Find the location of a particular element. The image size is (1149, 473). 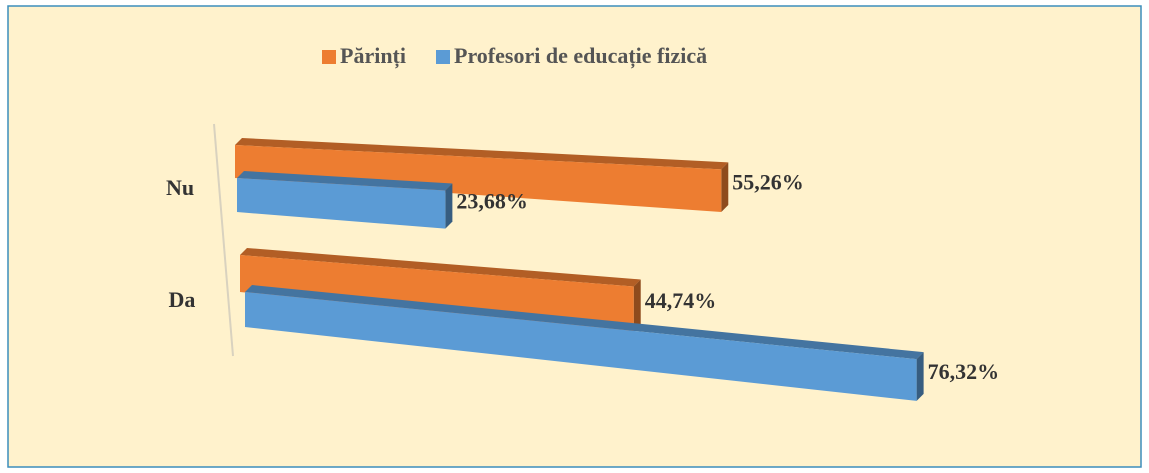

category-label: Da is located at coordinates (182, 299).